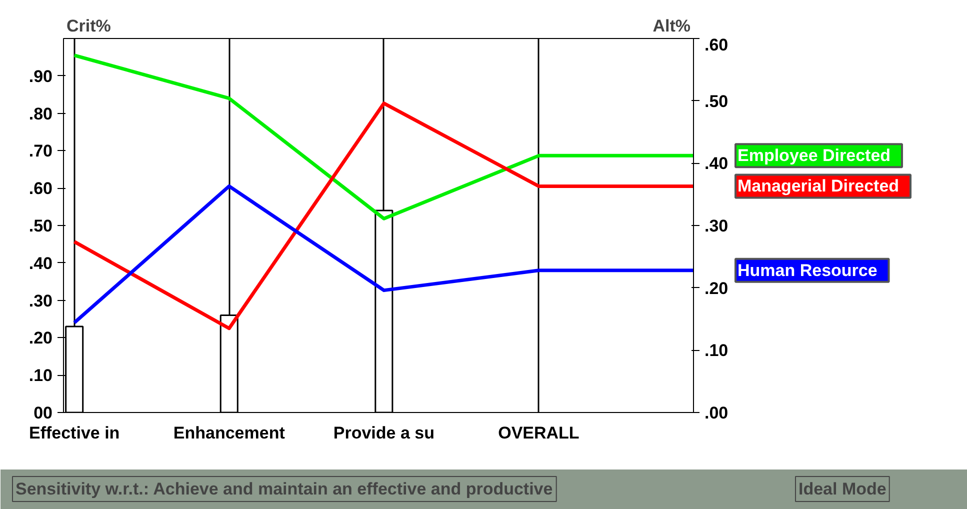 The image size is (967, 509). What do you see at coordinates (716, 288) in the screenshot?
I see `y2-tick-label: .20` at bounding box center [716, 288].